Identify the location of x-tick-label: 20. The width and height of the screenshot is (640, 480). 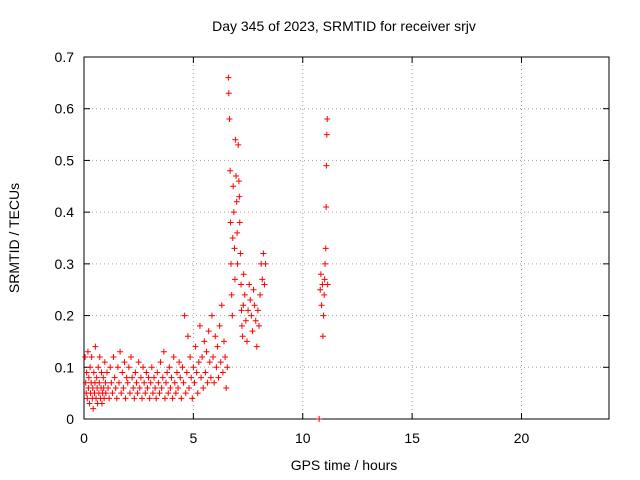
(522, 438).